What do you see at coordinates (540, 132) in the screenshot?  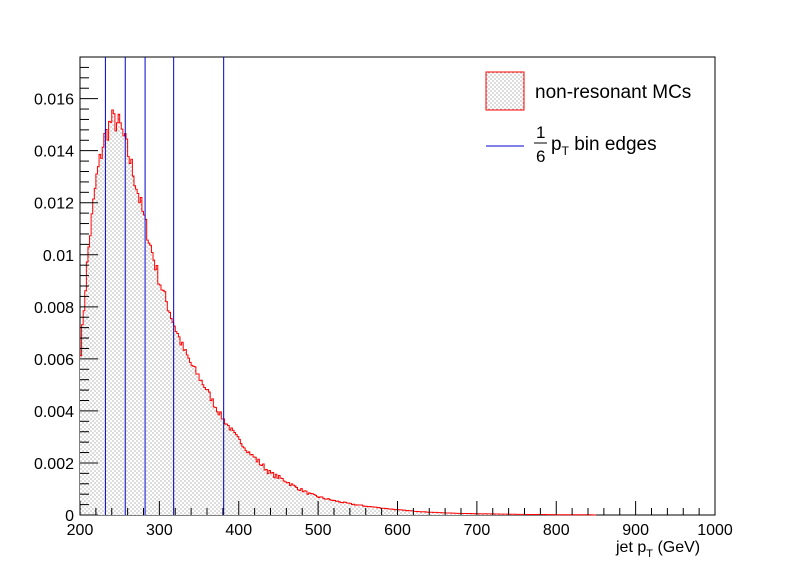 I see `legend-fraction-numerator: 1` at bounding box center [540, 132].